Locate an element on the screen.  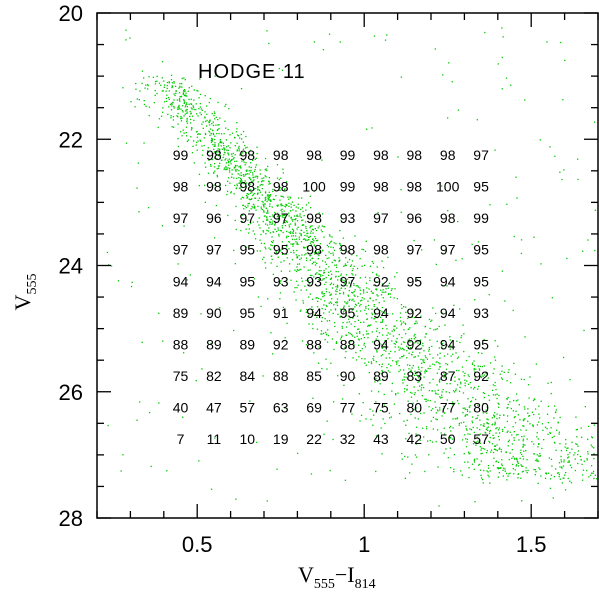
completeness-value: 19 is located at coordinates (281, 439).